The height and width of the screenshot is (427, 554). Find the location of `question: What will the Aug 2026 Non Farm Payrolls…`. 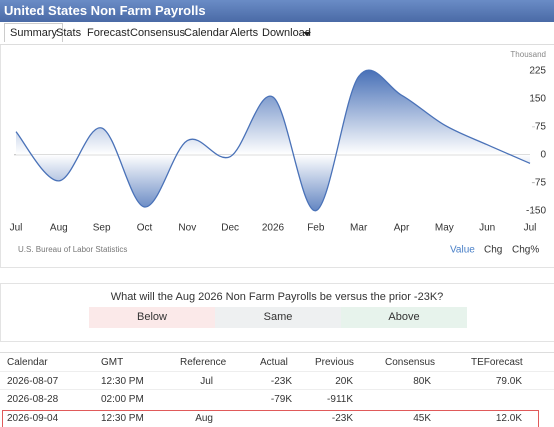

question: What will the Aug 2026 Non Farm Payrolls… is located at coordinates (277, 297).